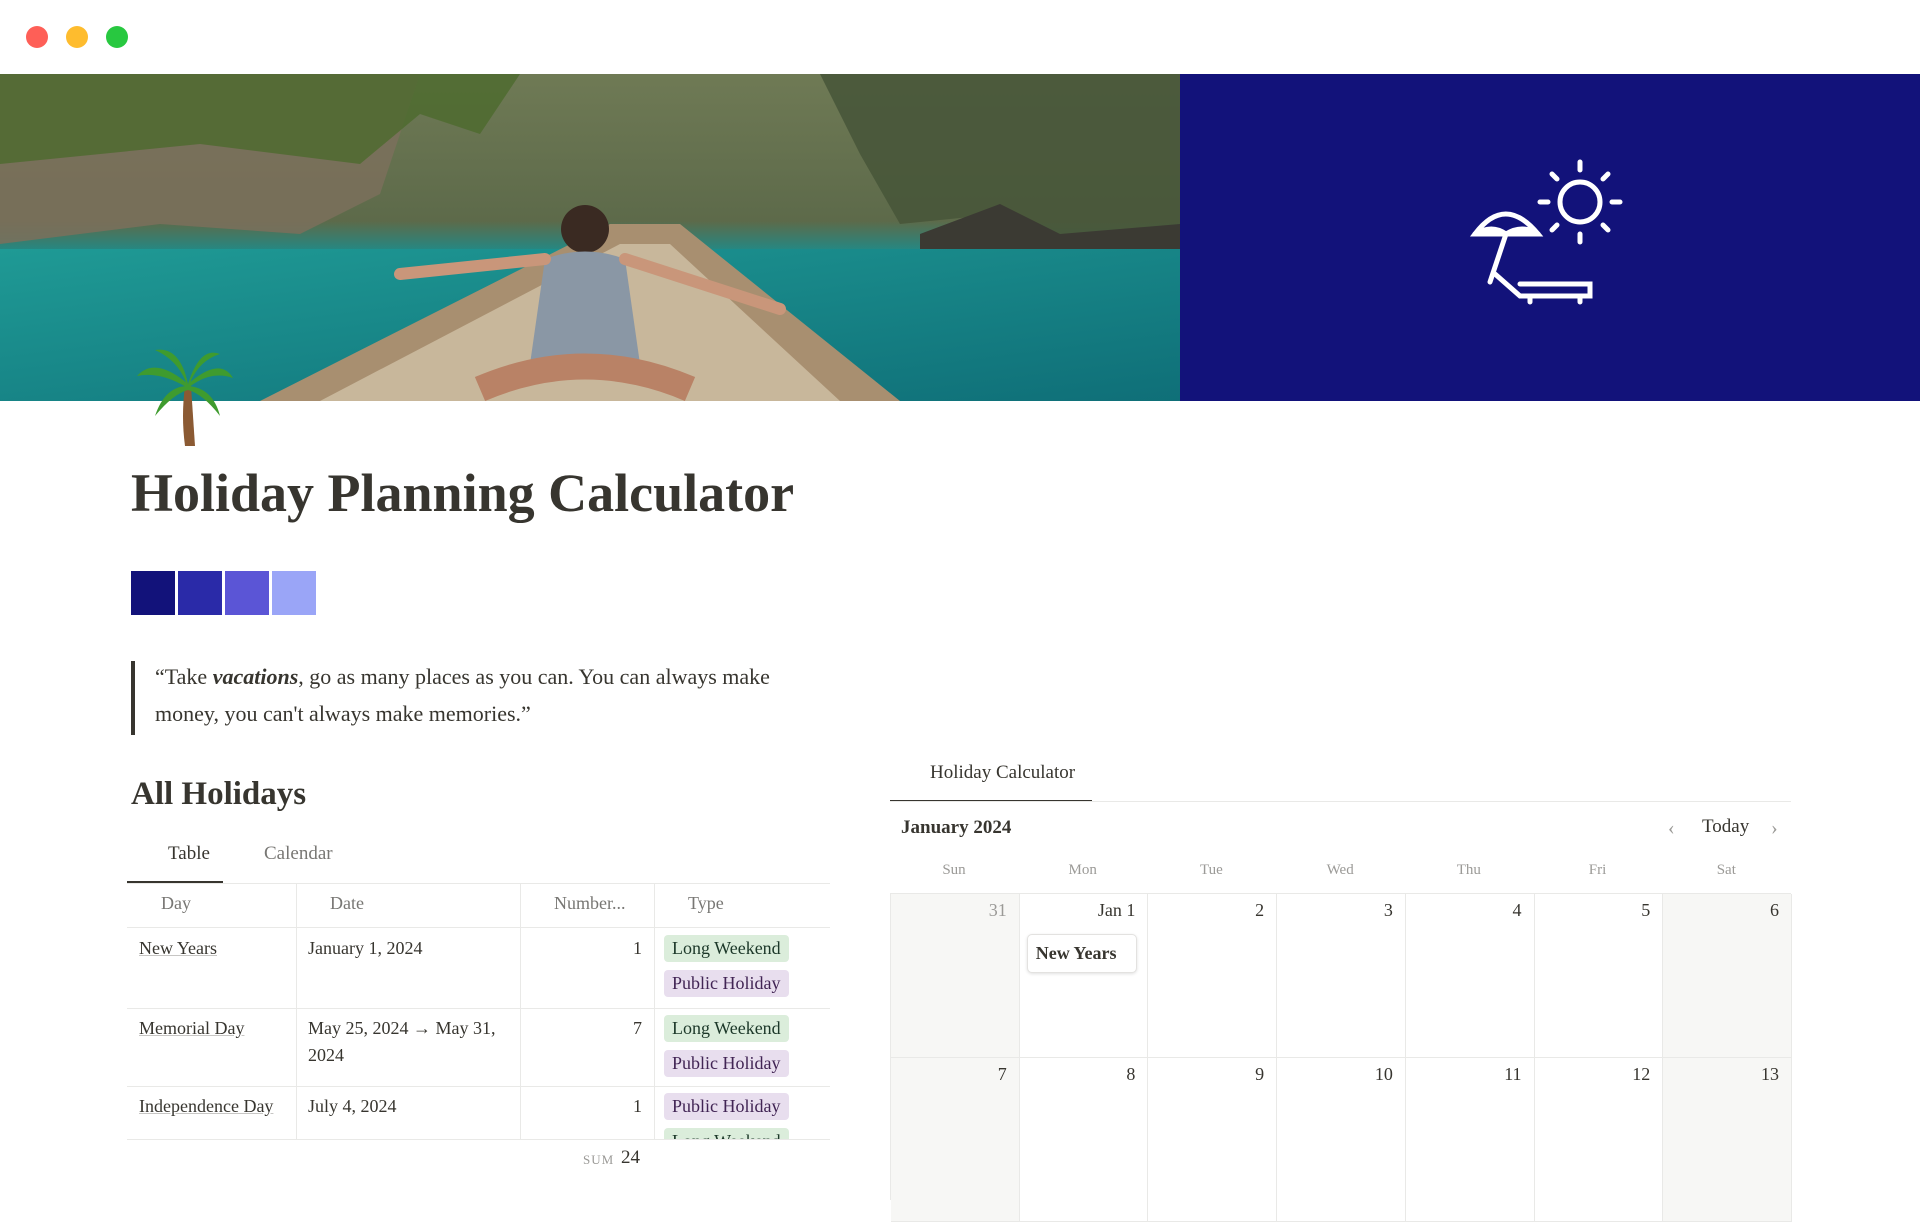  I want to click on zoom-button, so click(117, 37).